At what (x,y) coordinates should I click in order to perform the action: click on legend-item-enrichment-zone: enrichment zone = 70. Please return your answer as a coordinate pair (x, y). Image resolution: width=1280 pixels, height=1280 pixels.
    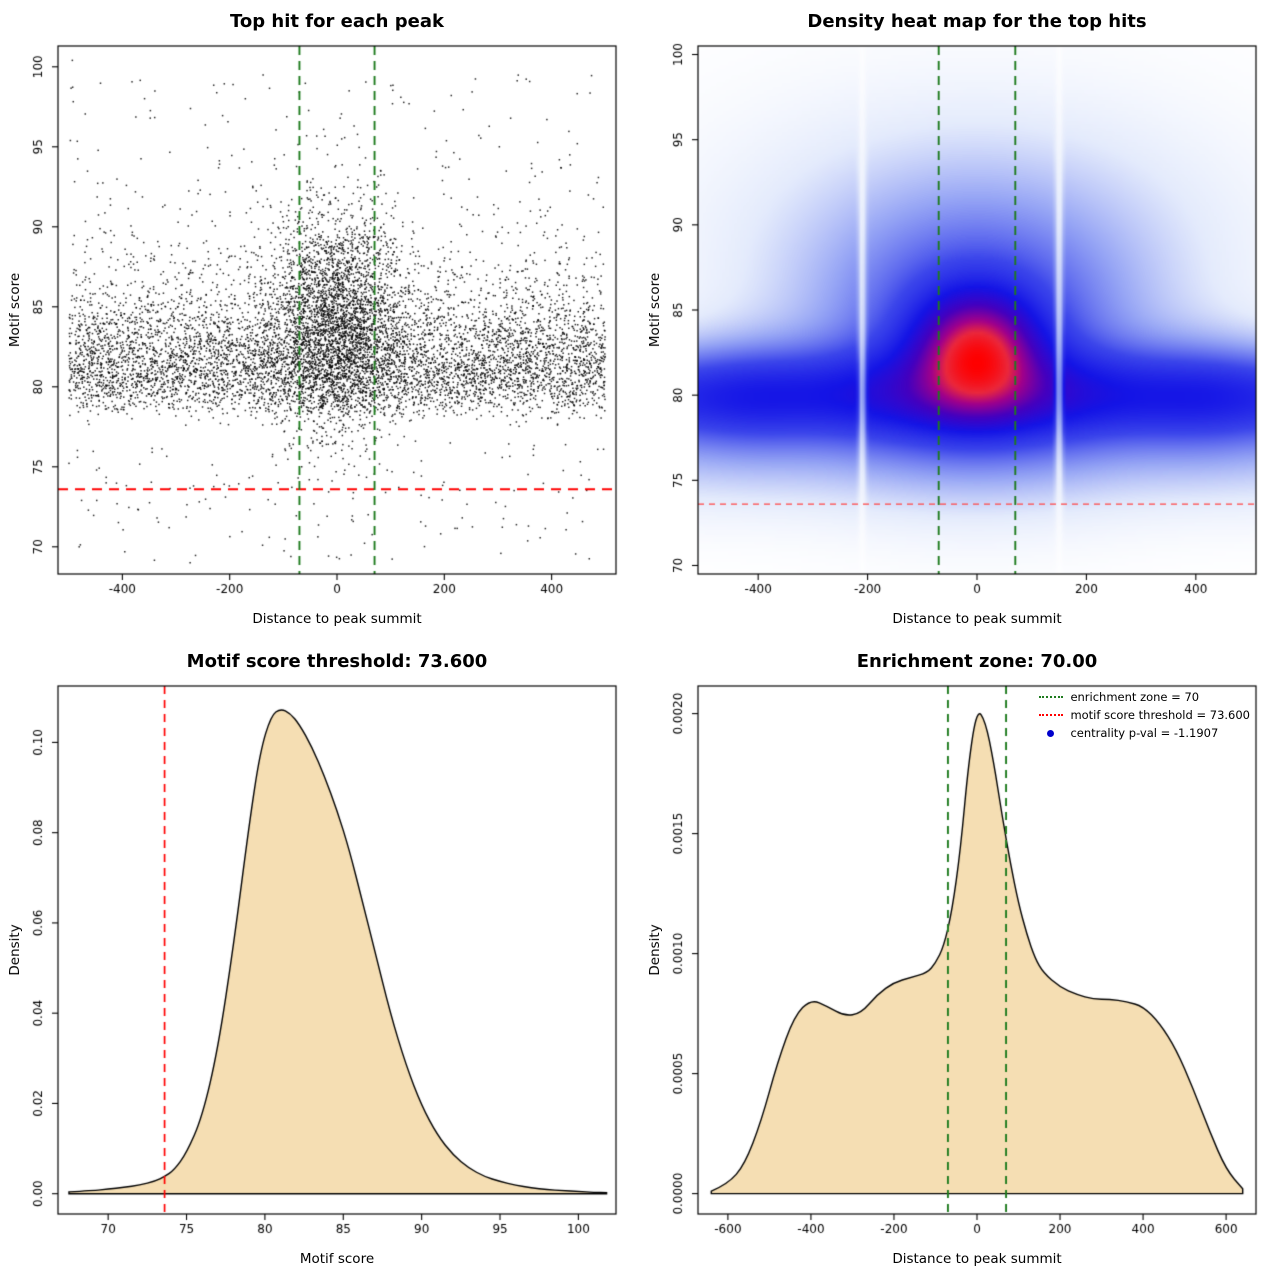
    Looking at the image, I should click on (1144, 697).